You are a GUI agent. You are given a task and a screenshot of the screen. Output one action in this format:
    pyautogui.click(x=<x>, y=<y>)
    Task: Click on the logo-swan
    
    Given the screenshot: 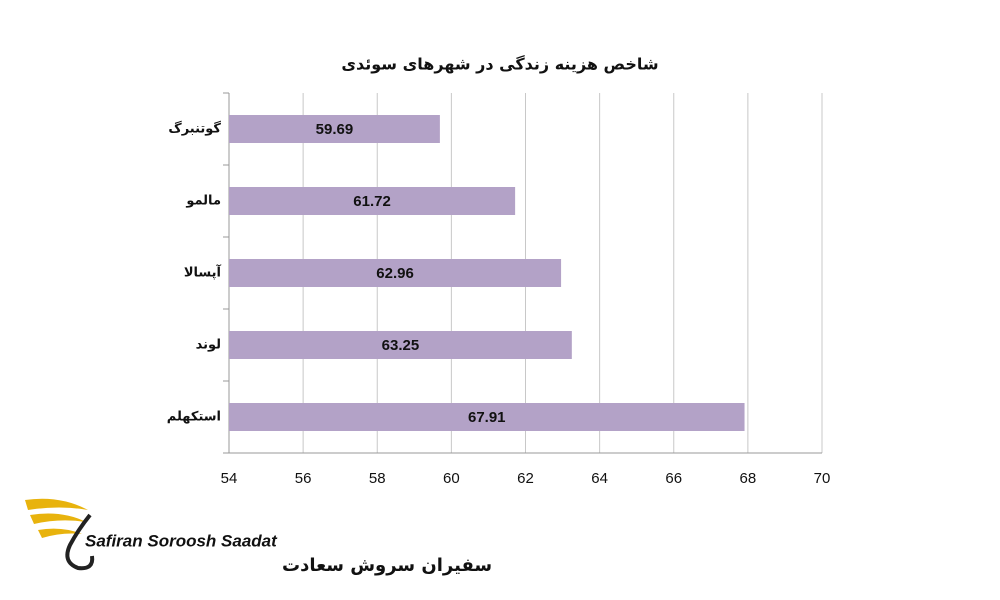 What is the action you would take?
    pyautogui.click(x=80, y=542)
    